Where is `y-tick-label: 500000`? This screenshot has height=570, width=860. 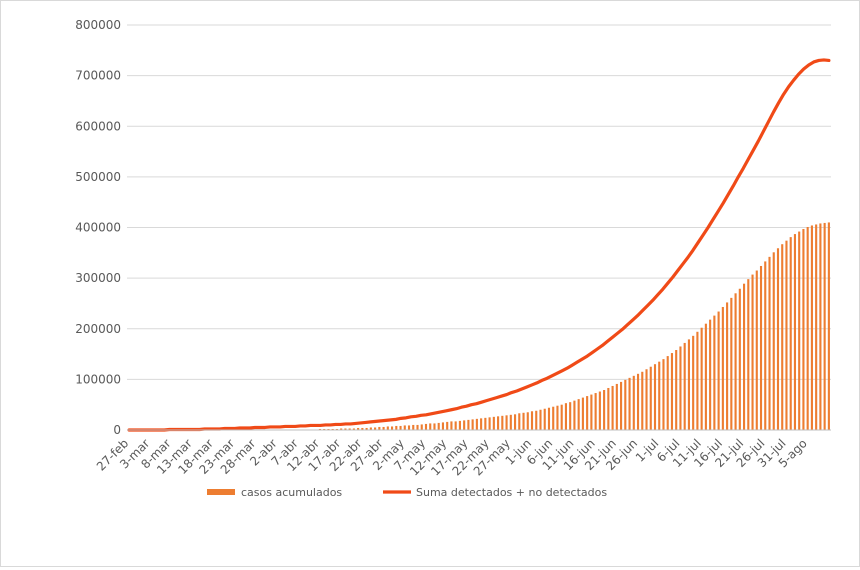 y-tick-label: 500000 is located at coordinates (98, 177).